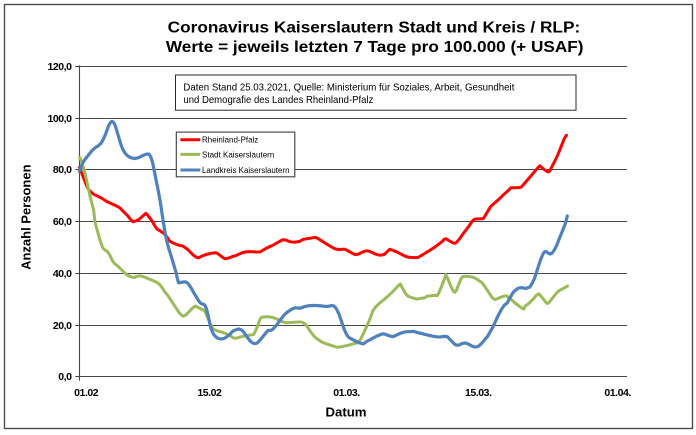 This screenshot has height=435, width=696. What do you see at coordinates (230, 140) in the screenshot?
I see `svg-text: Rheinland-Pfalz` at bounding box center [230, 140].